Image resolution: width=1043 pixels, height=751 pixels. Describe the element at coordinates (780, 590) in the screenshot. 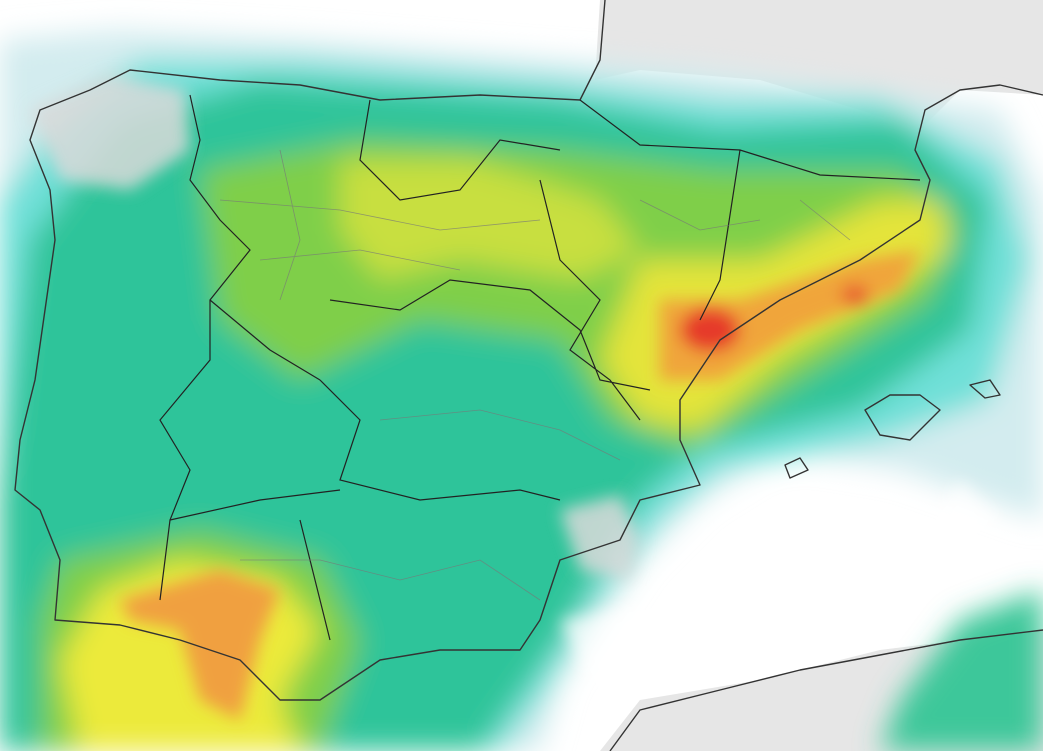

I see `dry-sea` at that location.